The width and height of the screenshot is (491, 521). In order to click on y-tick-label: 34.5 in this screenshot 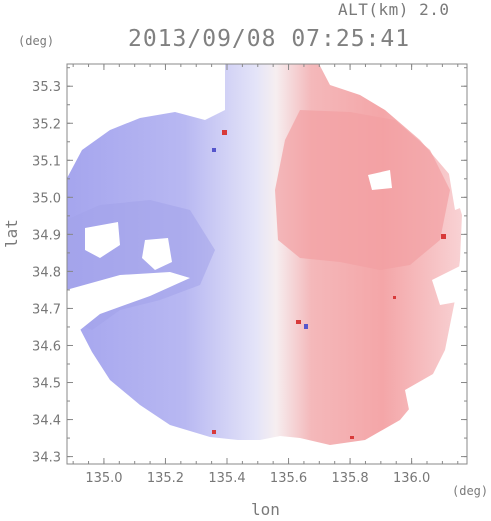, I will do `click(46, 384)`.